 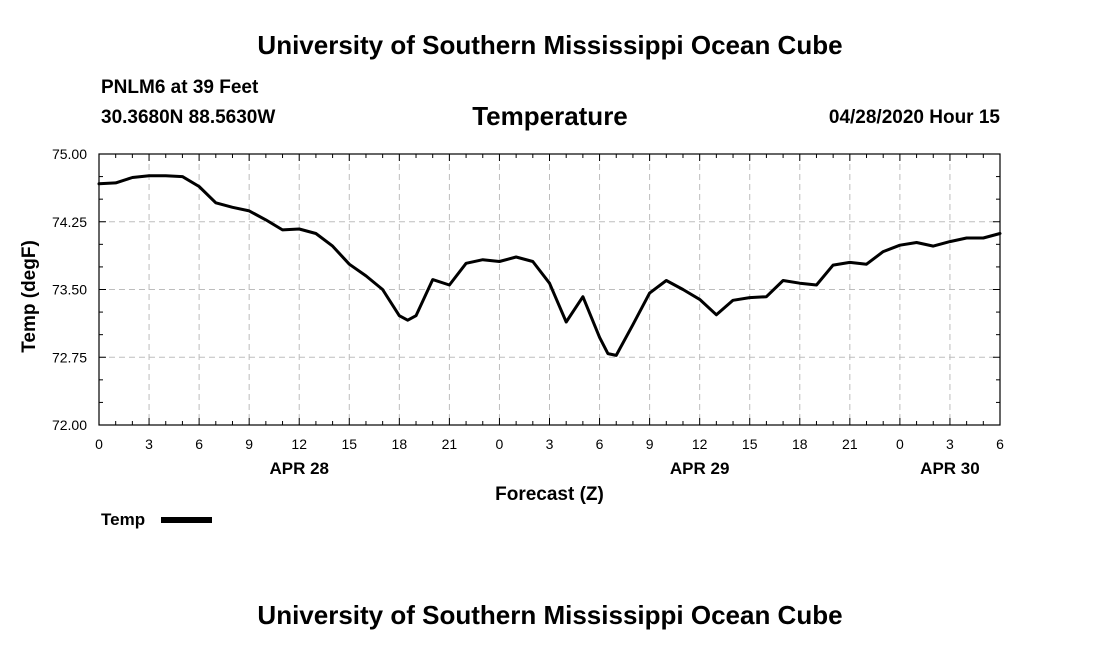 I want to click on y-axis-label: Temp (degF), so click(x=29, y=296).